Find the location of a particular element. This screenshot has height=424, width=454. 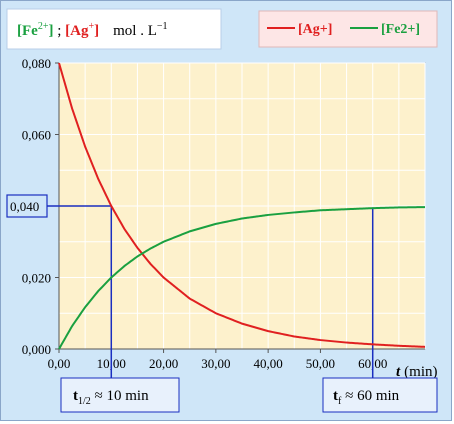

final-time-t: t is located at coordinates (335, 396).